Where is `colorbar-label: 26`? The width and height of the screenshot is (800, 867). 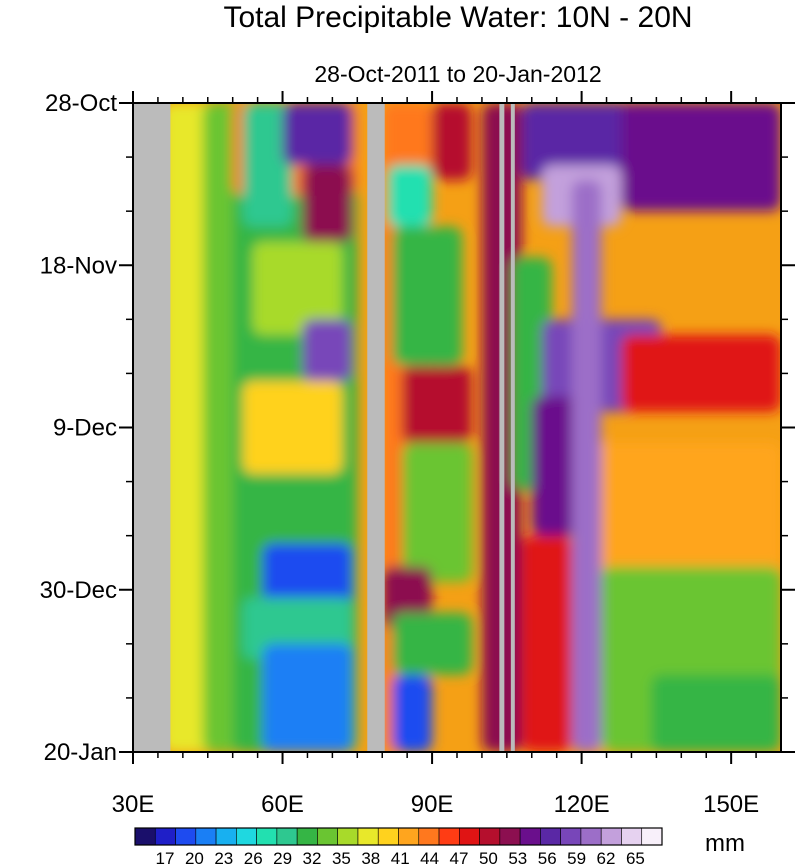
colorbar-label: 26 is located at coordinates (253, 858).